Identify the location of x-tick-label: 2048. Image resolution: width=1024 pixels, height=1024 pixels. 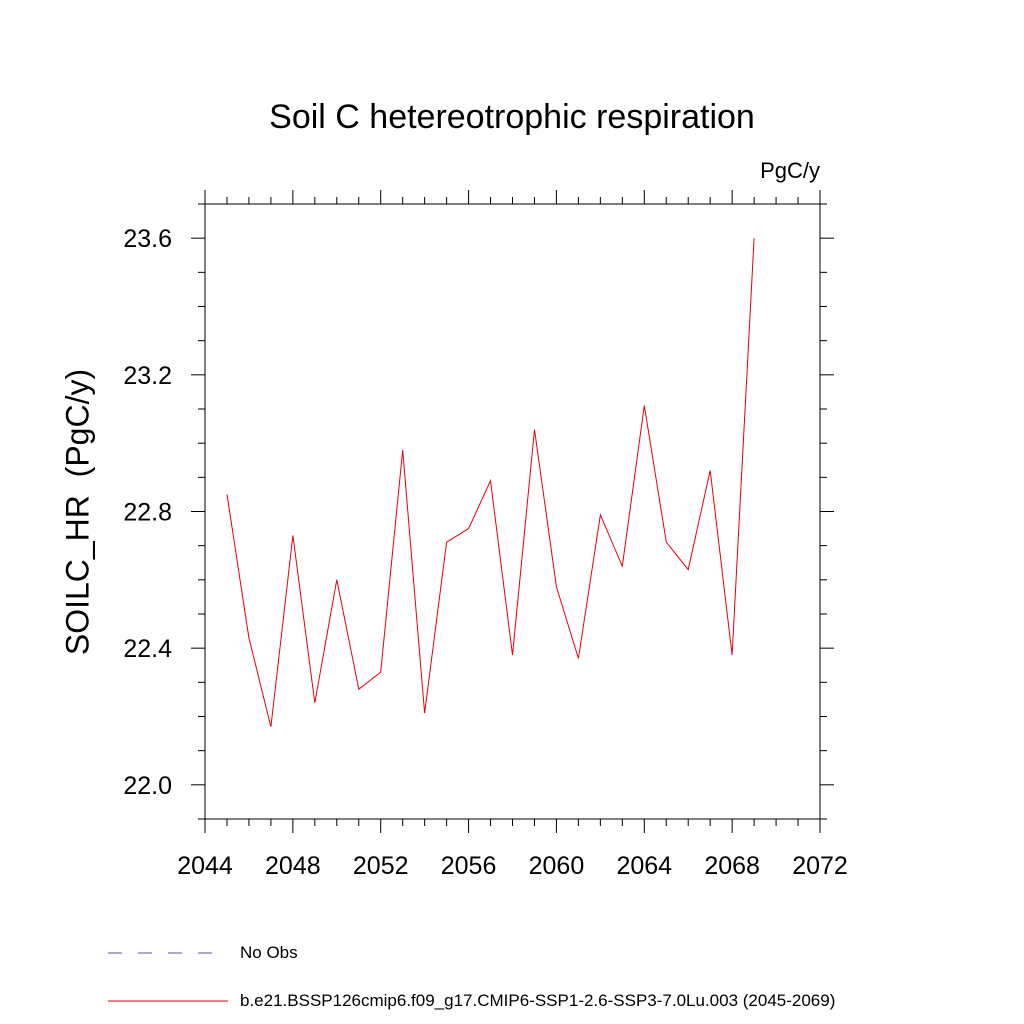
(293, 866).